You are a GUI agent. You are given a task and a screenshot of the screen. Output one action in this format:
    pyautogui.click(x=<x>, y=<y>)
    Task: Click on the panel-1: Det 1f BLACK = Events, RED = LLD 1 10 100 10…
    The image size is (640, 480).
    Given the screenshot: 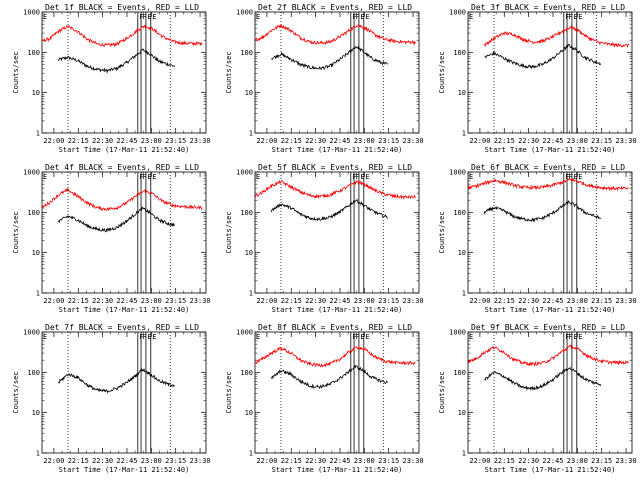 What is the action you would take?
    pyautogui.click(x=111, y=78)
    